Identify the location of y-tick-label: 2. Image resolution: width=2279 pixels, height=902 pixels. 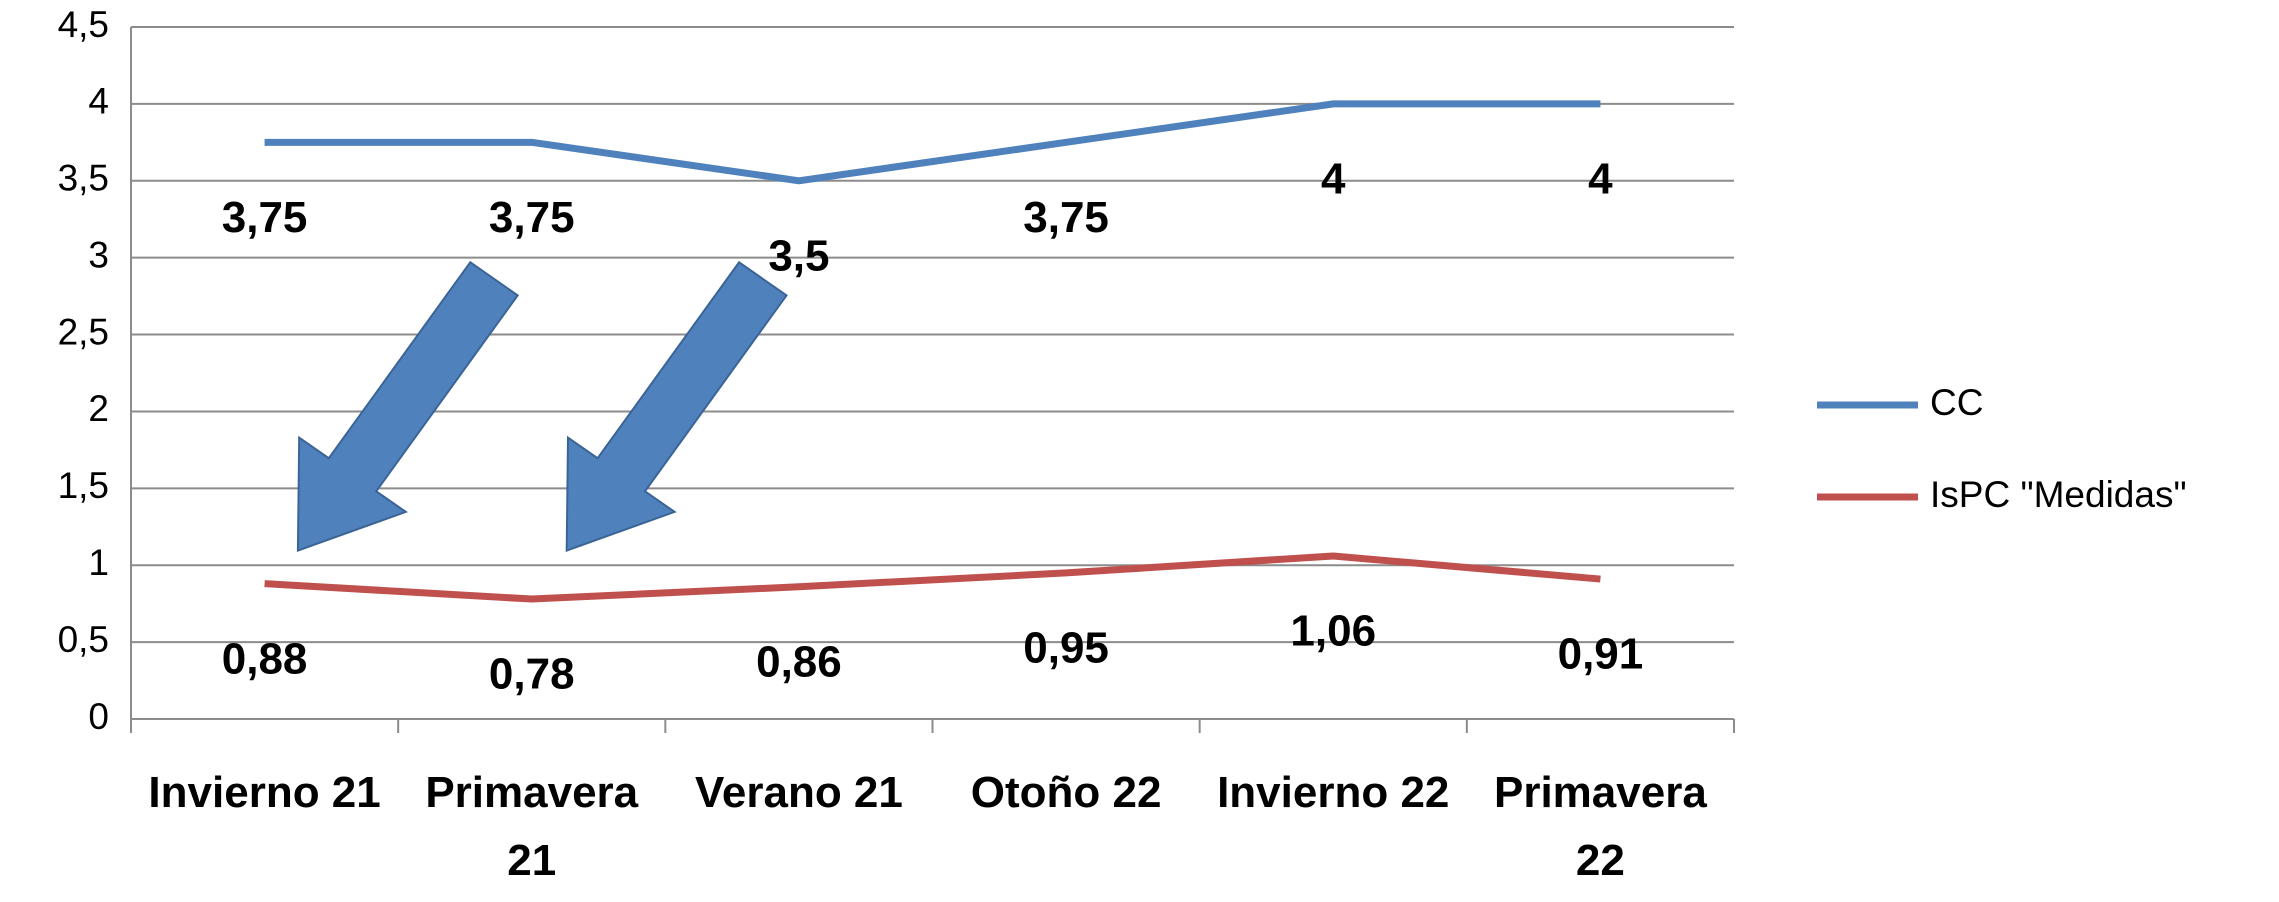
(98, 408).